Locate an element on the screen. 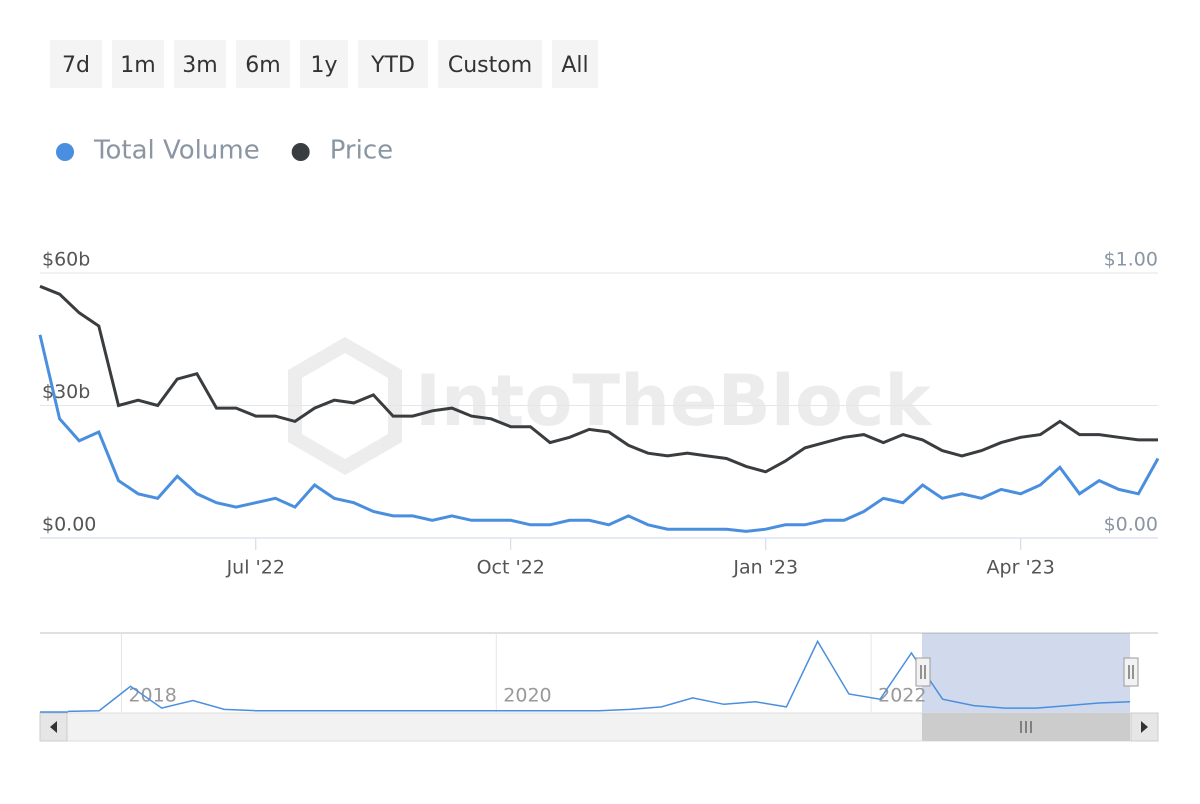  scrollbar-grip is located at coordinates (1026, 727).